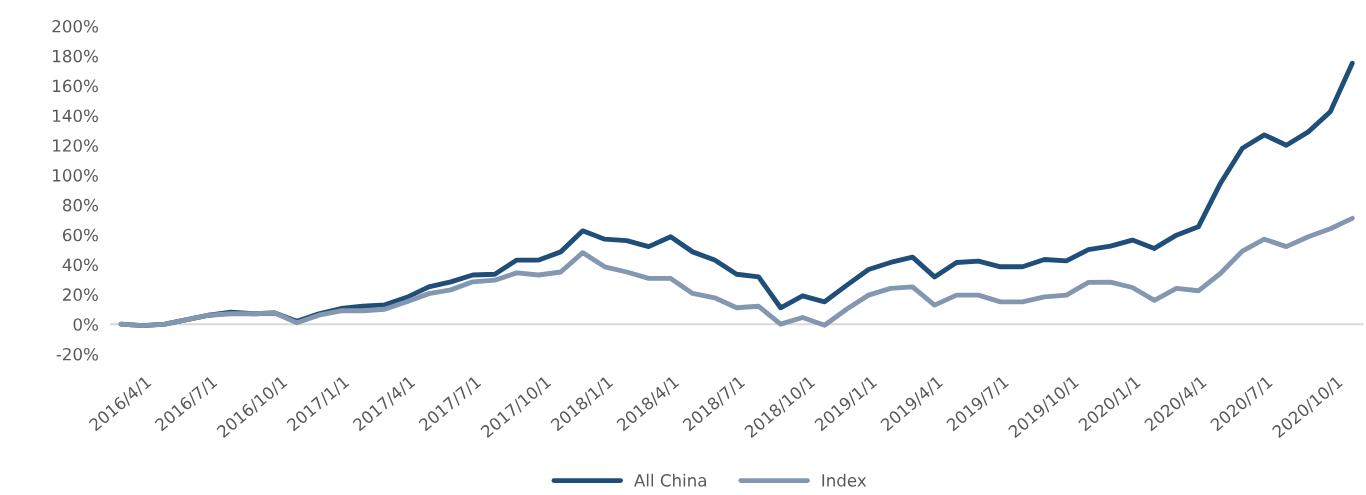 The width and height of the screenshot is (1366, 495). I want to click on y-tick-label: 20%, so click(80, 294).